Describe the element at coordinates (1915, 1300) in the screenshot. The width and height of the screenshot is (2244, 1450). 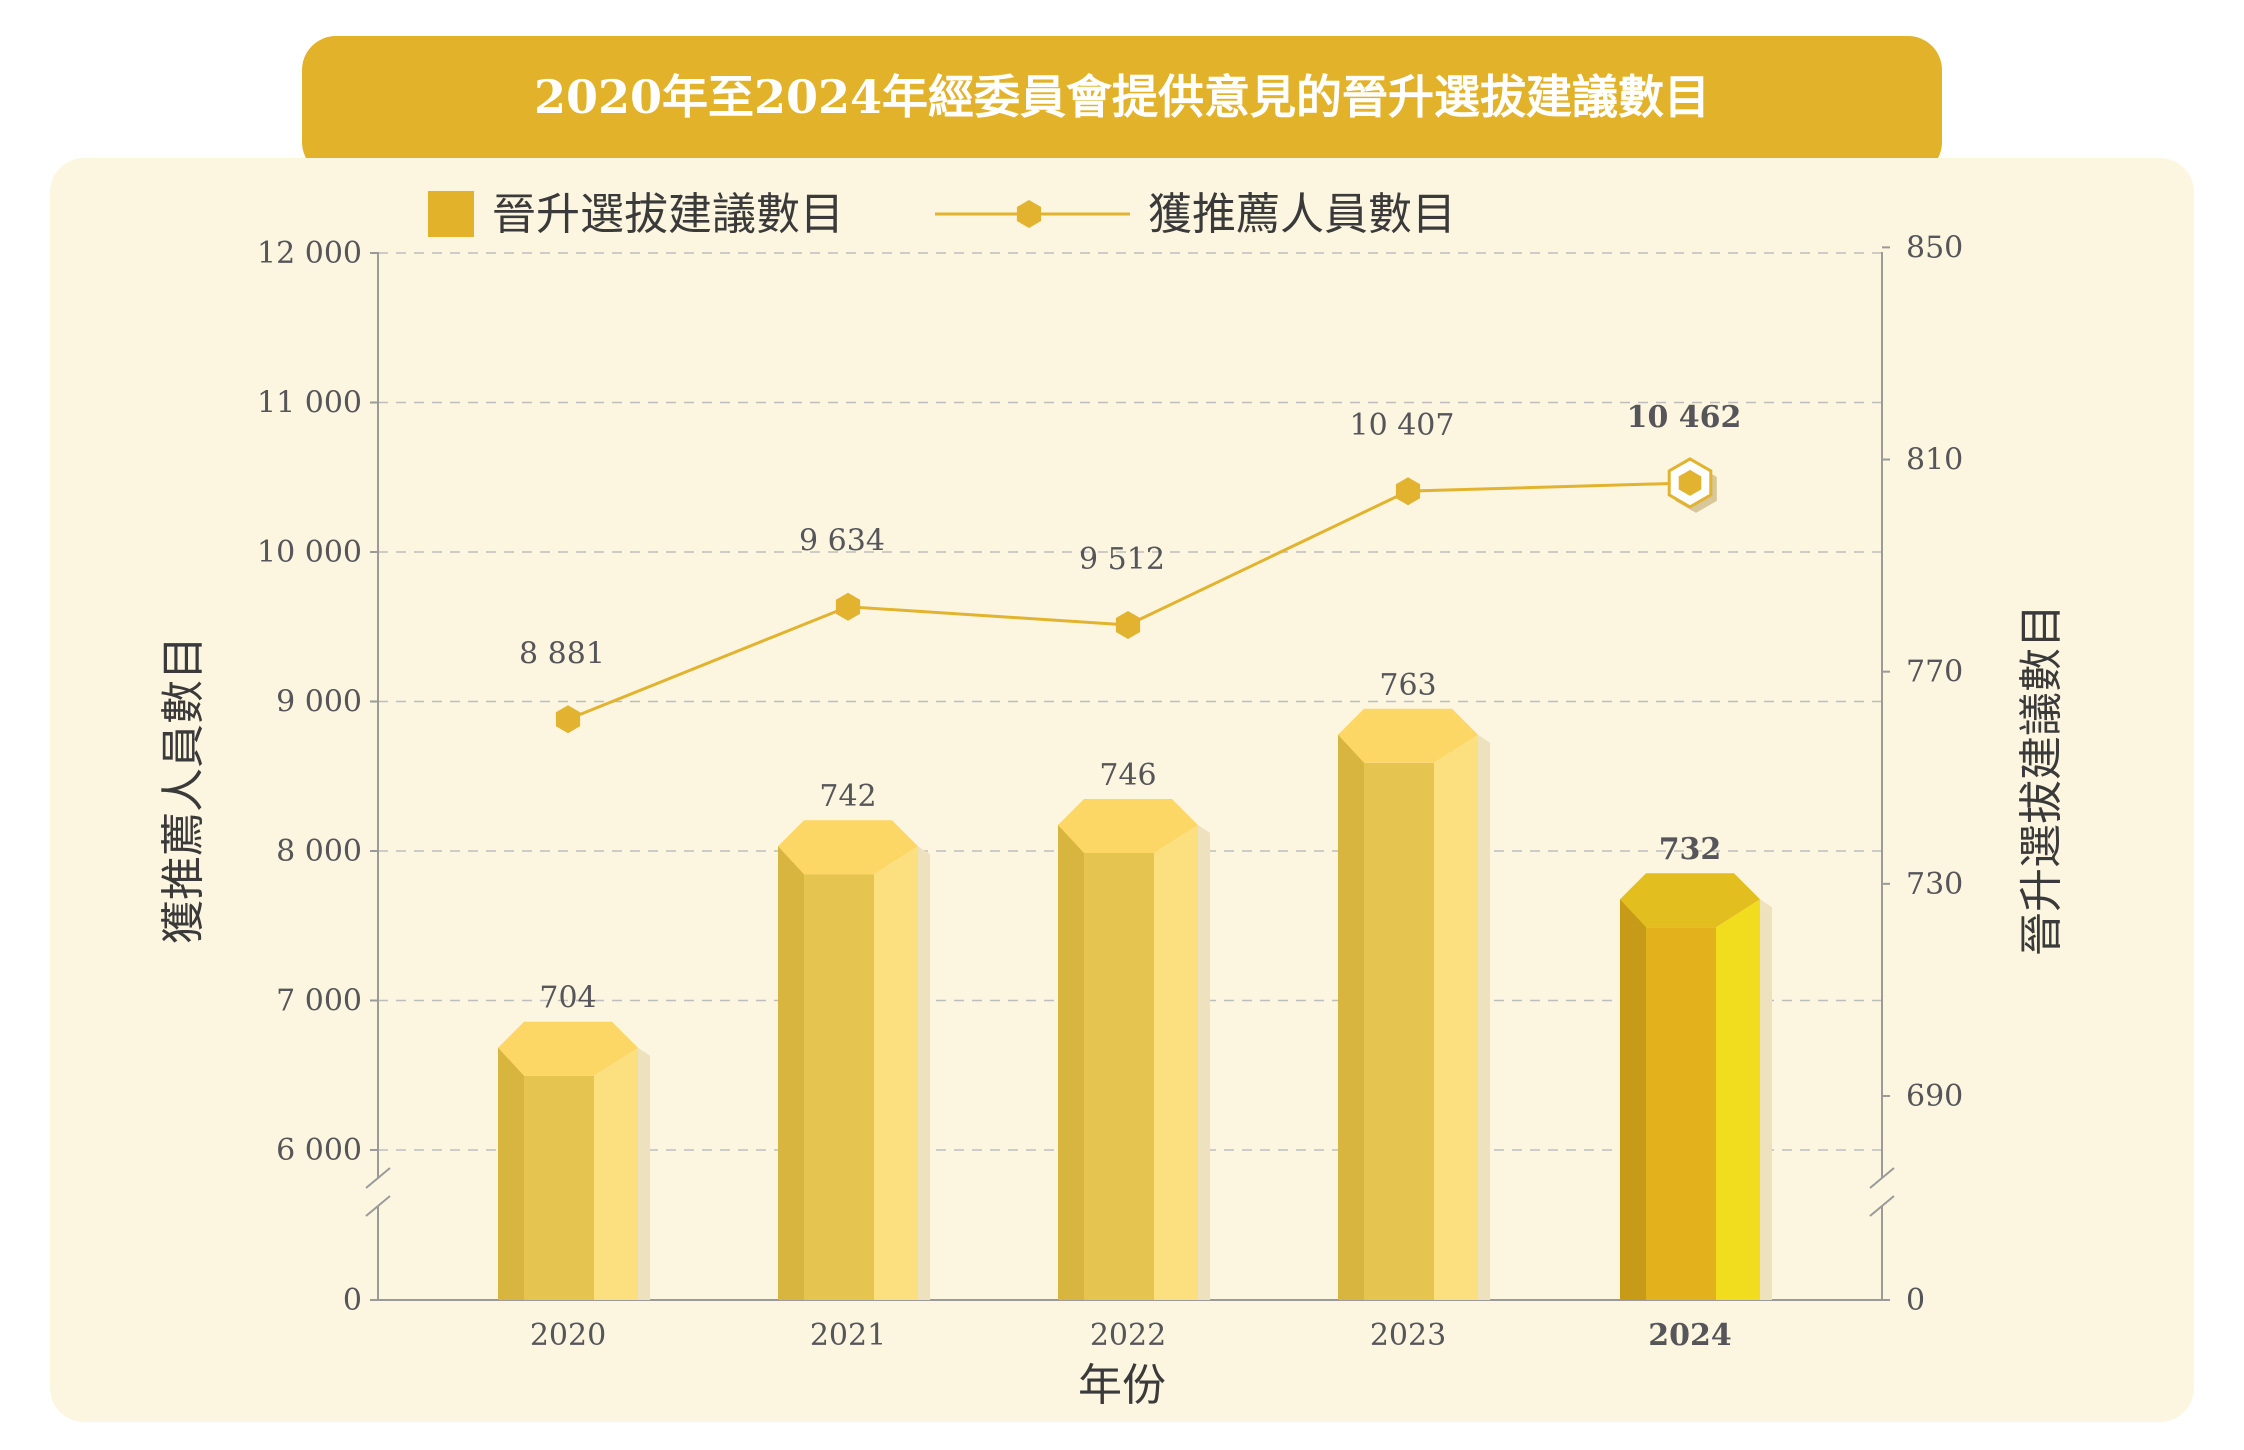
I see `y-right-tick-label: 0` at that location.